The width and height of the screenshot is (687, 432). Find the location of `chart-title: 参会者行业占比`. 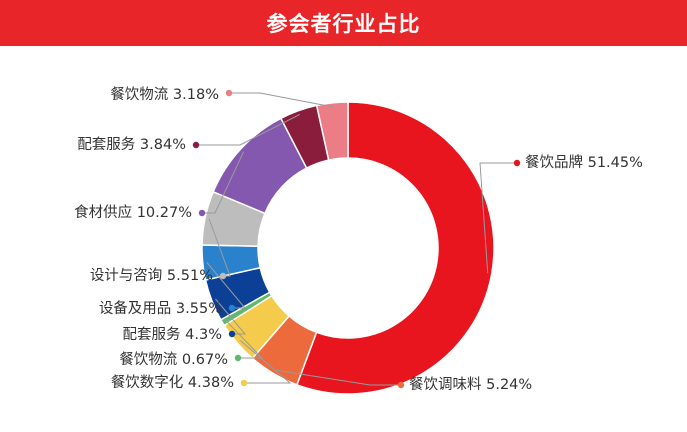

chart-title: 参会者行业占比 is located at coordinates (343, 24).